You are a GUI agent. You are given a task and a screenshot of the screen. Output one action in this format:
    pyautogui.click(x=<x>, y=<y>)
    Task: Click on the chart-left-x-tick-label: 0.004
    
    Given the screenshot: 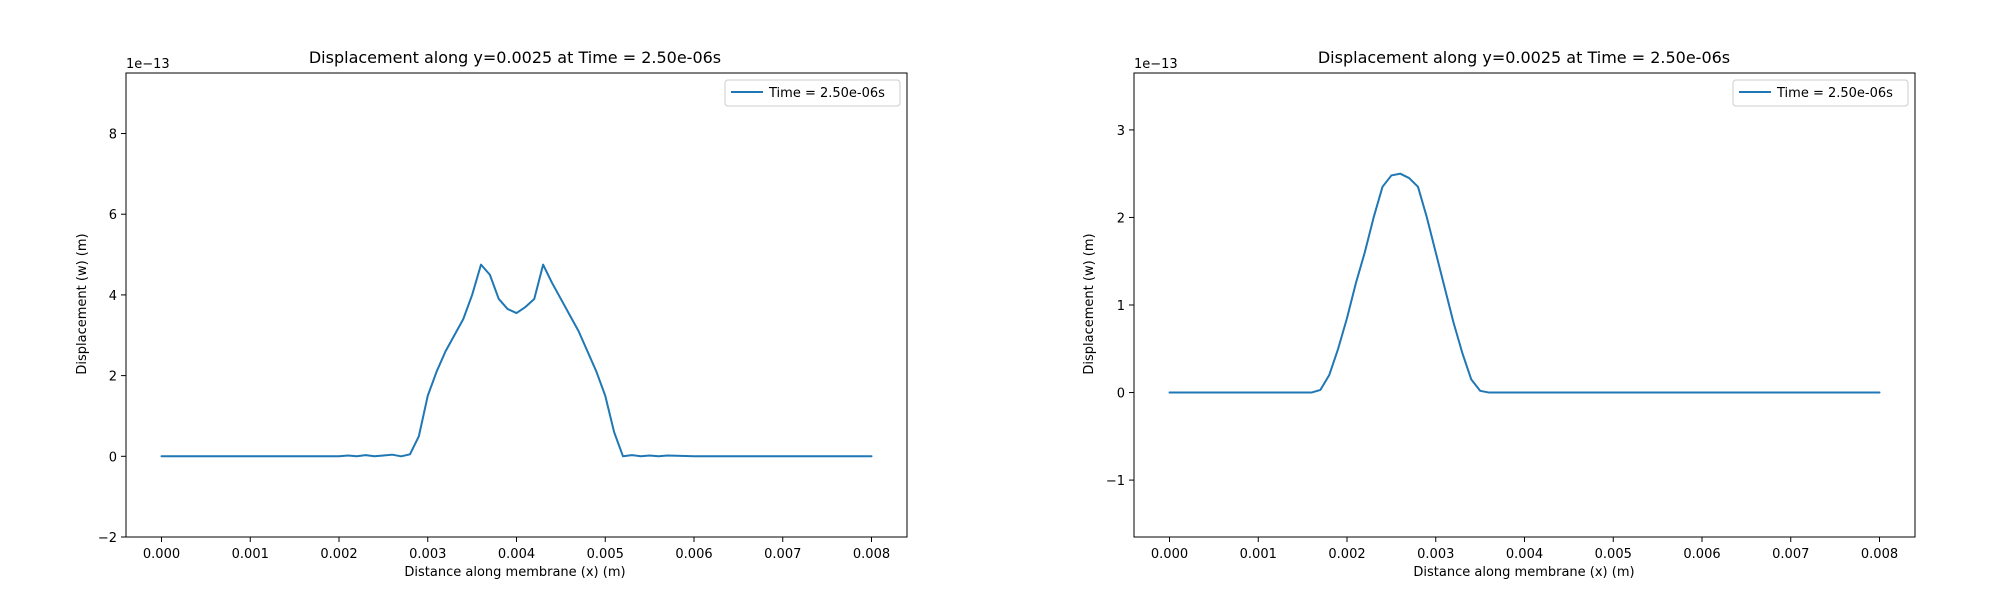 What is the action you would take?
    pyautogui.click(x=516, y=554)
    